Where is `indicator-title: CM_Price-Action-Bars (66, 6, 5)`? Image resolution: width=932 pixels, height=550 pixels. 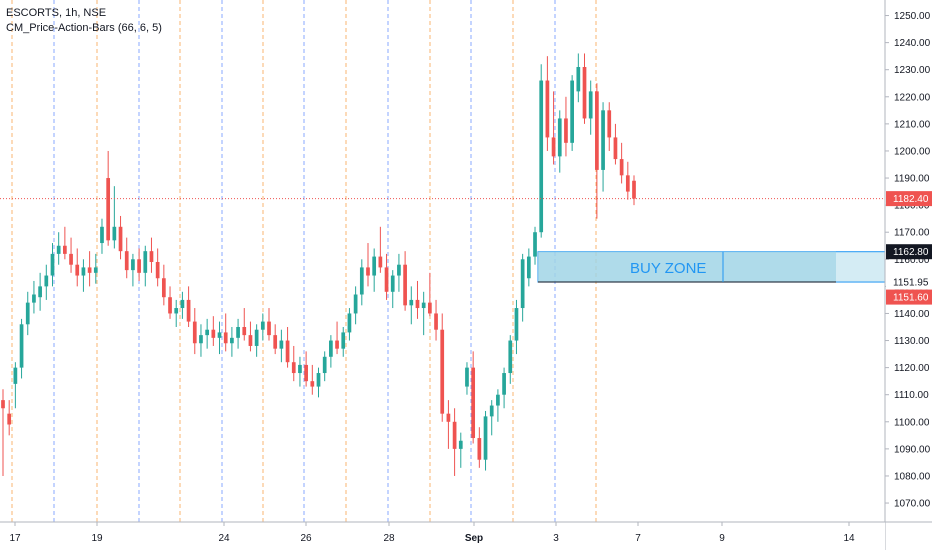
indicator-title: CM_Price-Action-Bars (66, 6, 5) is located at coordinates (84, 28).